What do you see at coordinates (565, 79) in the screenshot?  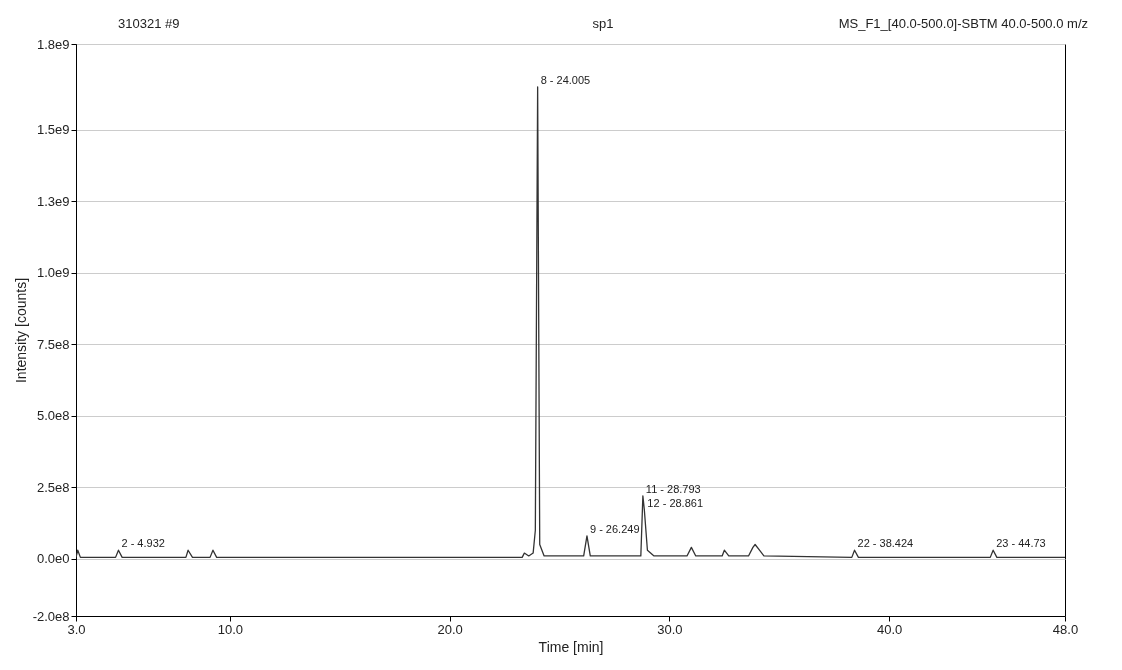 I see `annotation: 8 - 24.005` at bounding box center [565, 79].